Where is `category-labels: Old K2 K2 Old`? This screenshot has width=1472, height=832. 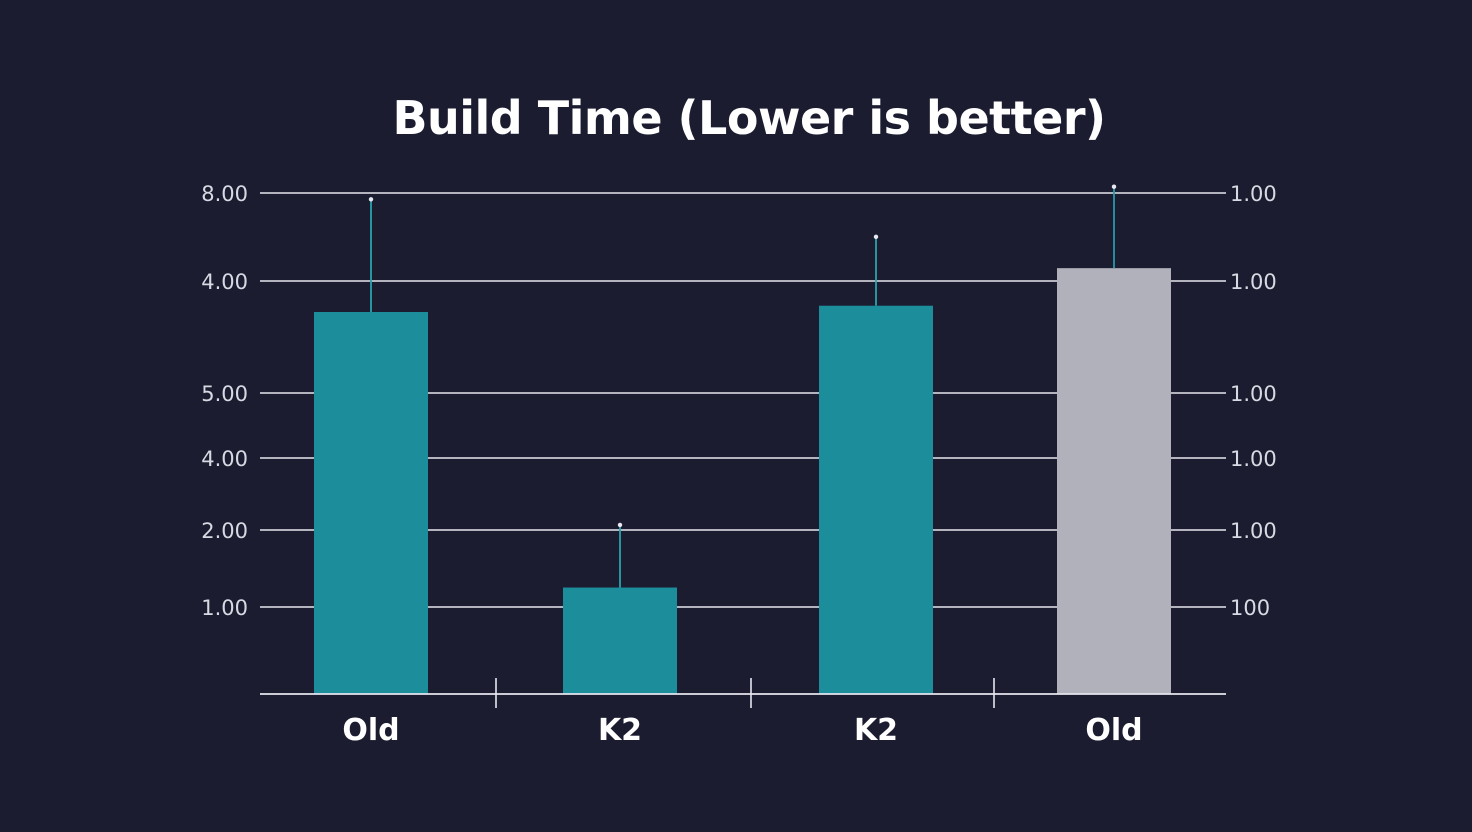
category-labels: Old K2 K2 Old is located at coordinates (742, 730).